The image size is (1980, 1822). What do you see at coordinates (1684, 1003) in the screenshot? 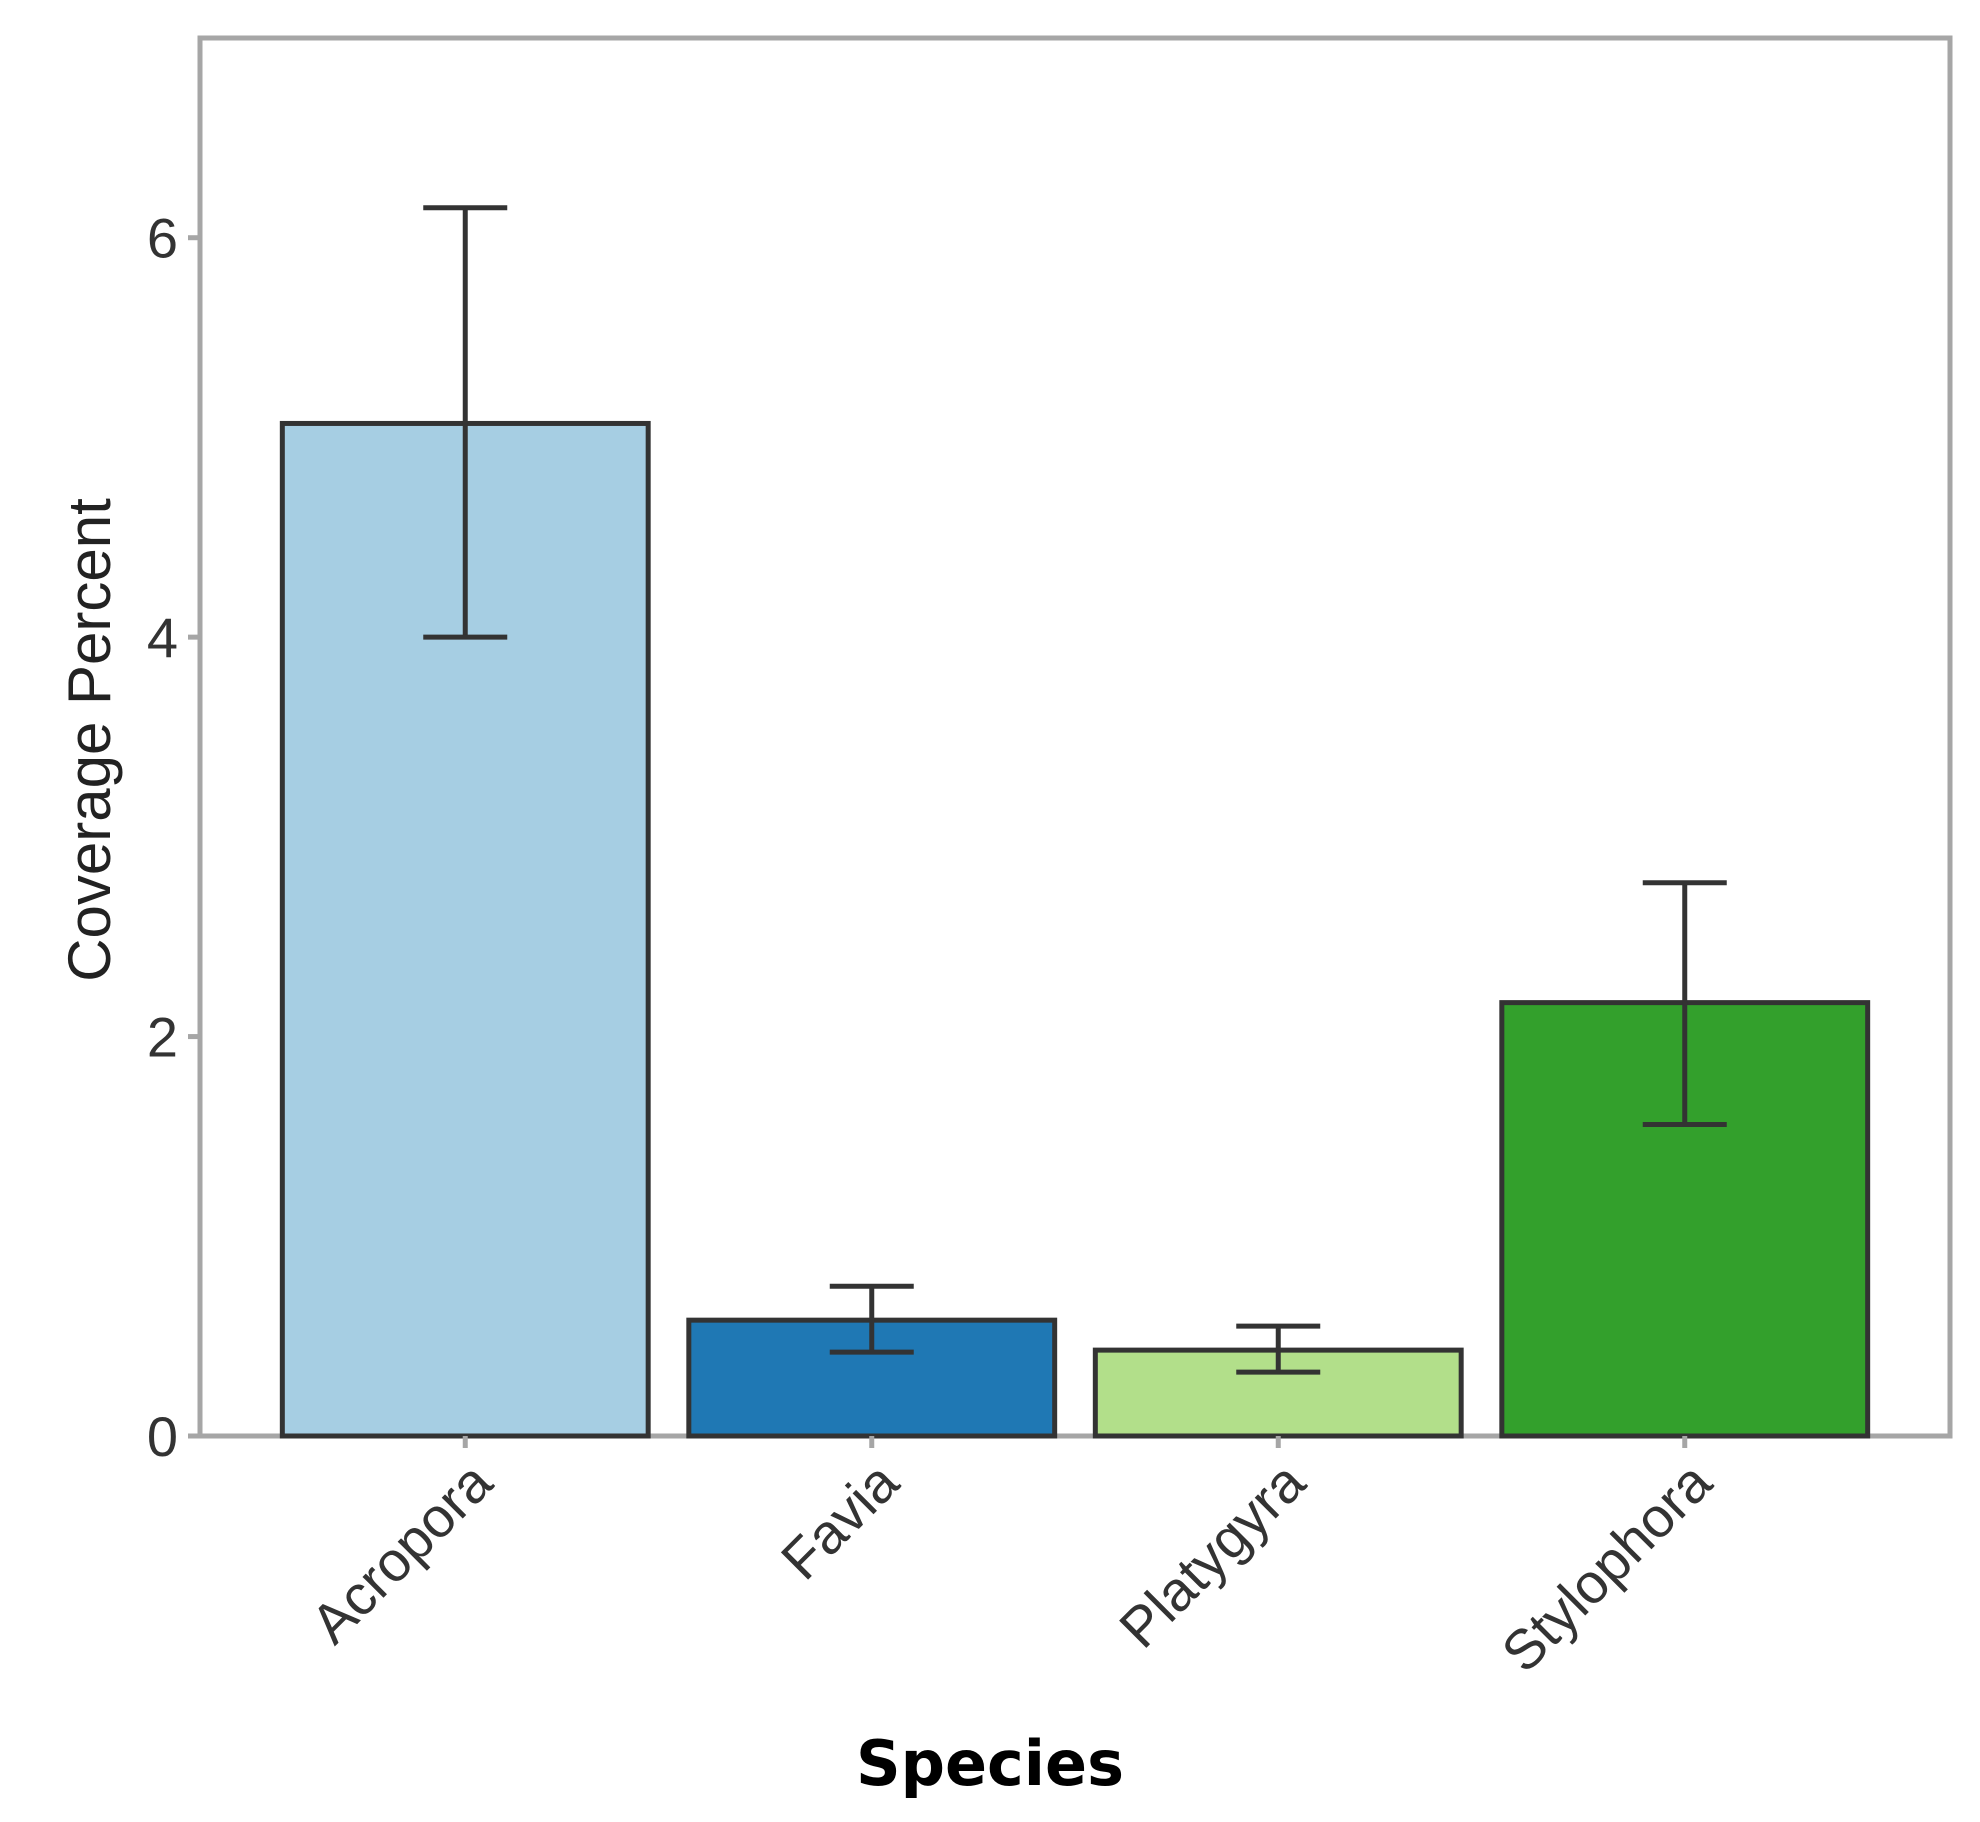
I see `error-bar-stylophora` at bounding box center [1684, 1003].